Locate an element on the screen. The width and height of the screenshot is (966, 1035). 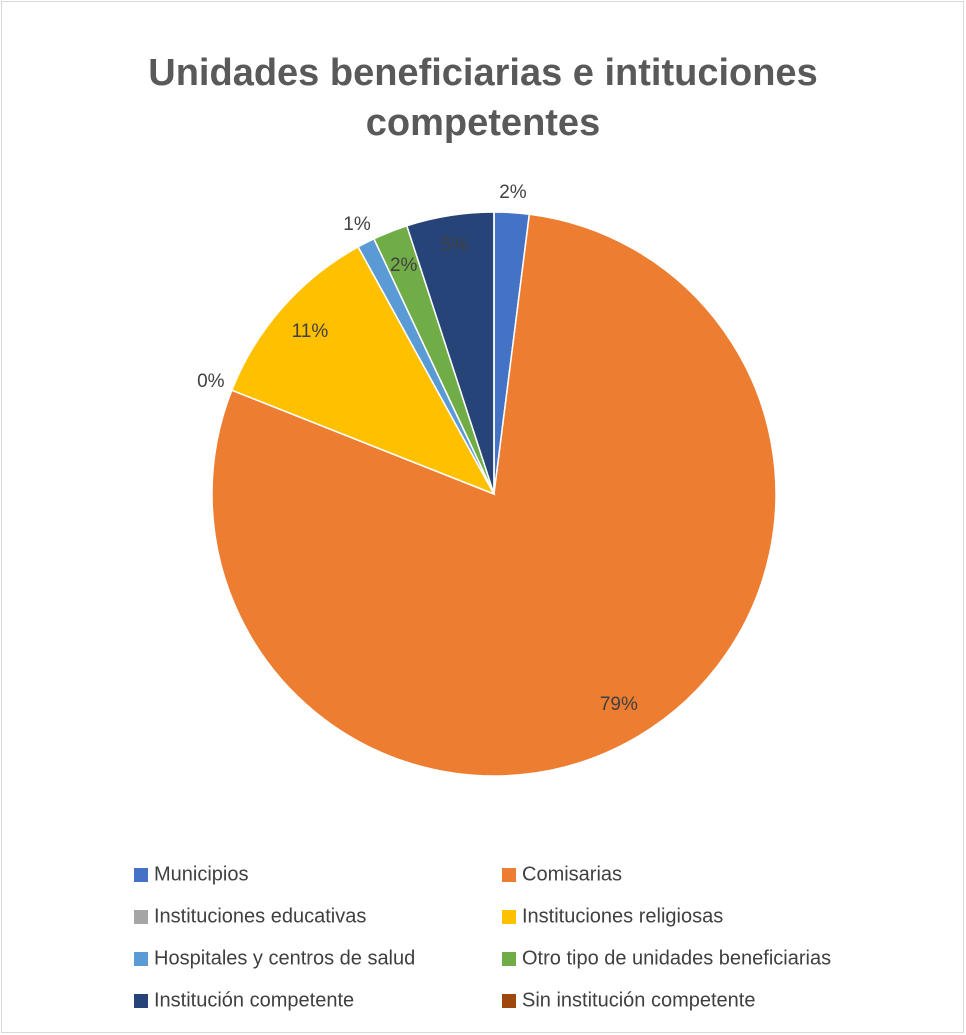
legend-label: Otro tipo de unidades beneficiarias is located at coordinates (676, 958).